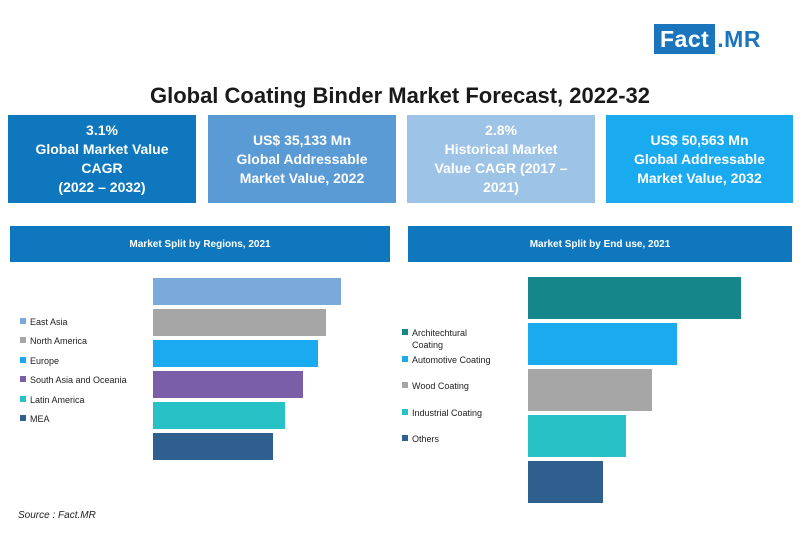 The height and width of the screenshot is (545, 800). I want to click on kpi-cagr-forecast: 3.1% Global Market Value CAGR (2022 – 2032), so click(102, 159).